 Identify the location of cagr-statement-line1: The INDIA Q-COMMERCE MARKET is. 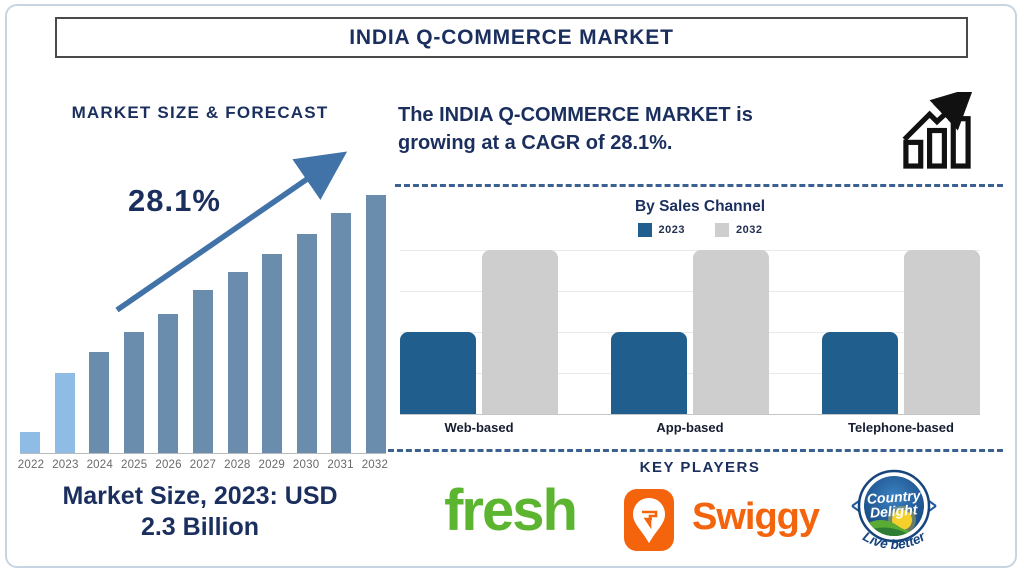
(575, 115).